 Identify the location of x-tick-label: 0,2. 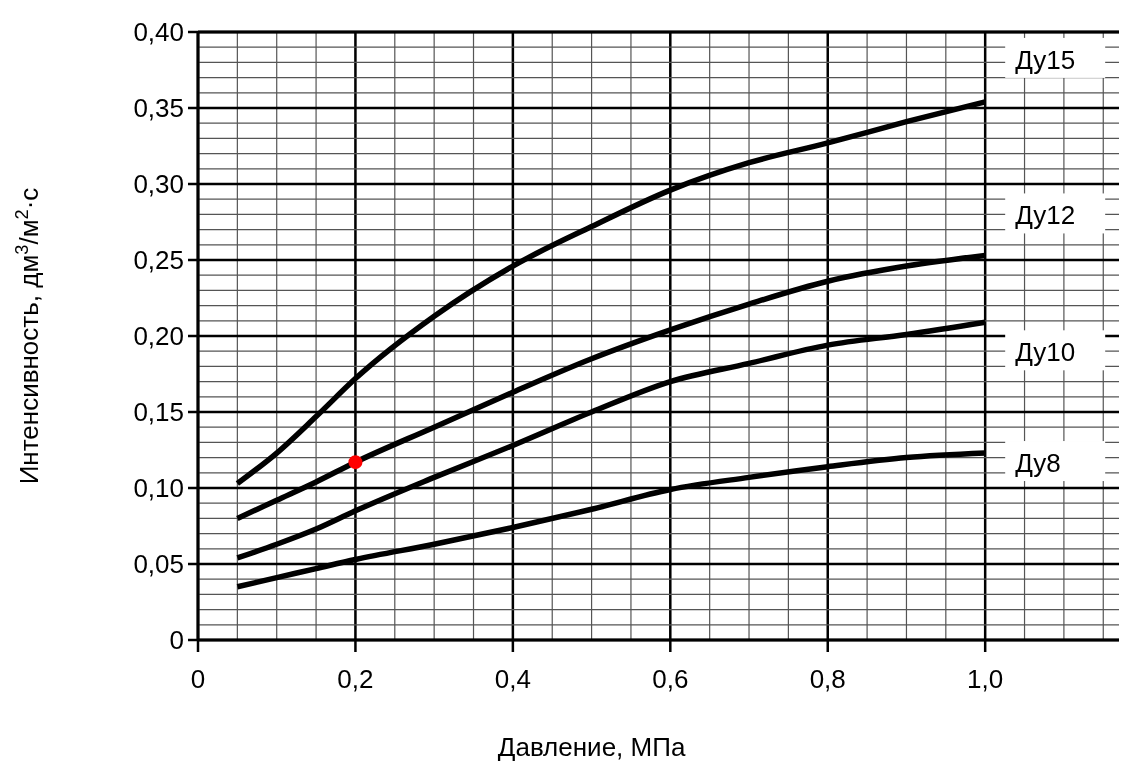
(355, 679).